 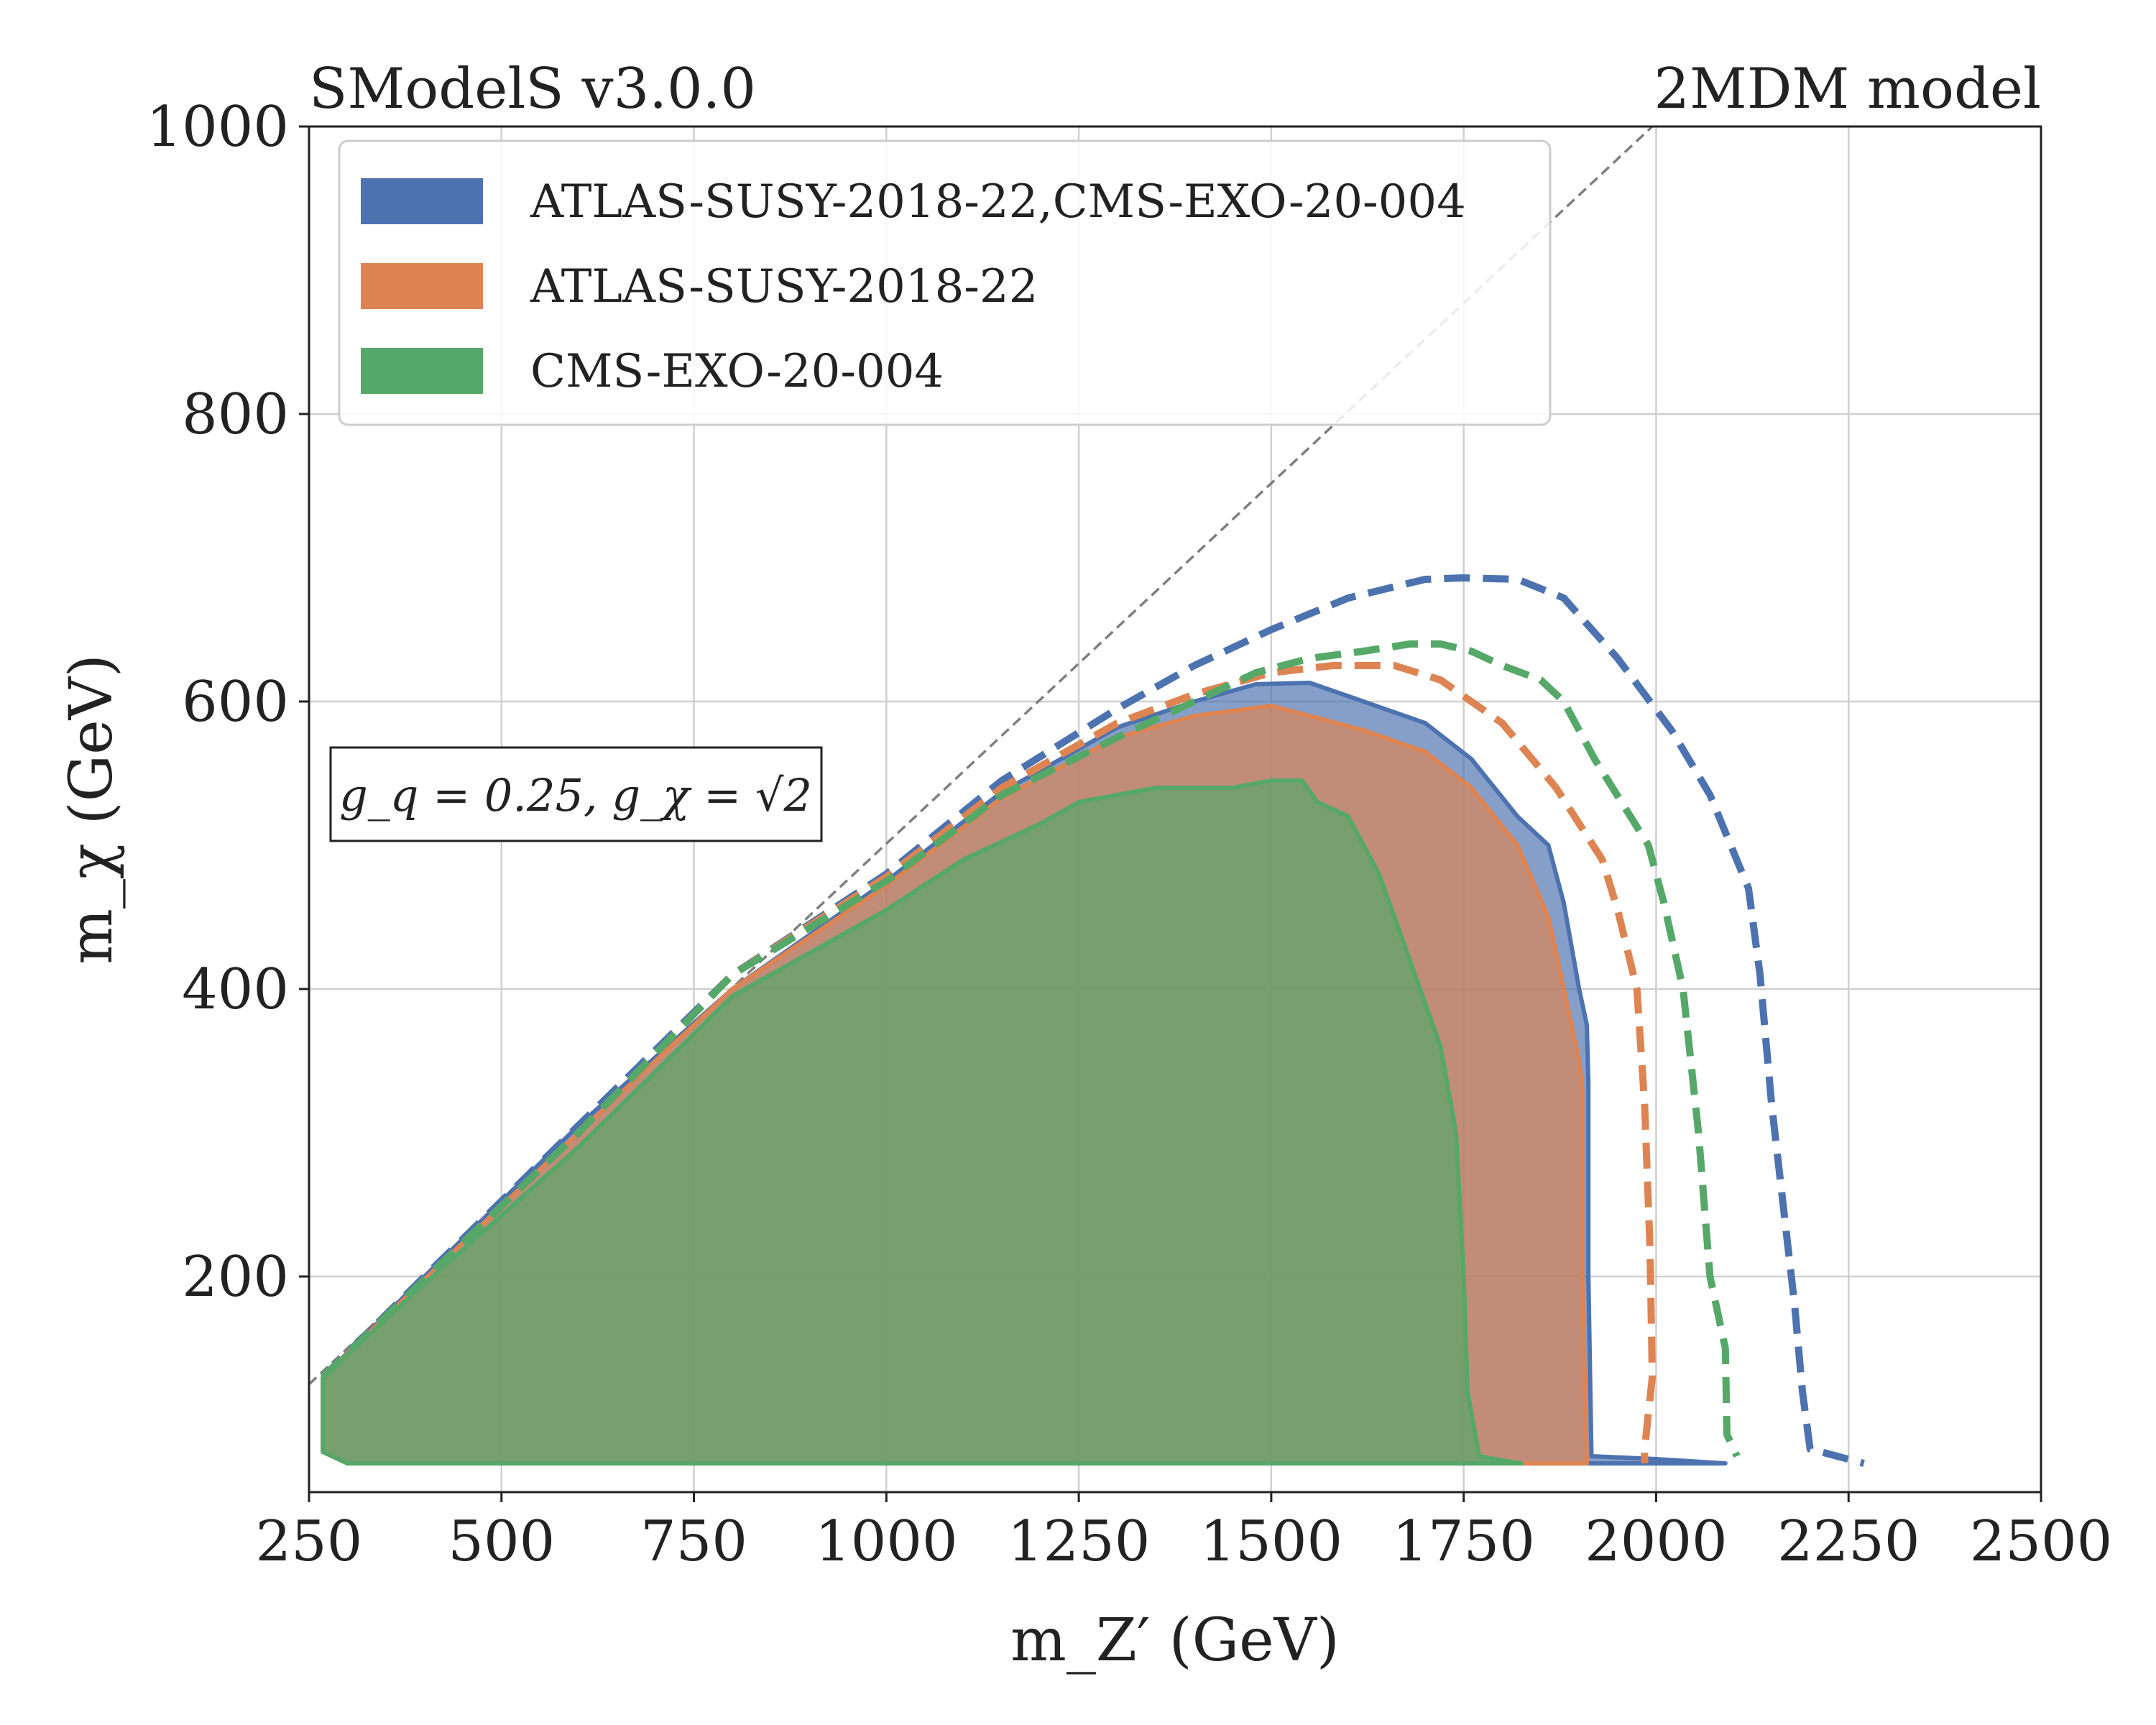 What do you see at coordinates (532, 89) in the screenshot?
I see `title-left: SModelS v3.0.0` at bounding box center [532, 89].